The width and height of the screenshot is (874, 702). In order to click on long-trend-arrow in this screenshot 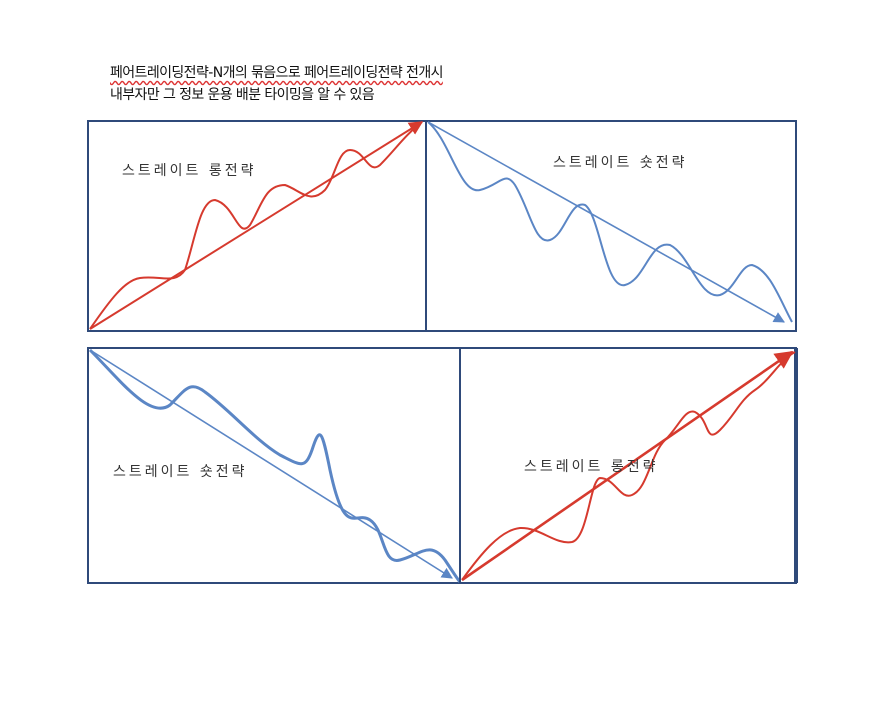, I will do `click(256, 225)`.